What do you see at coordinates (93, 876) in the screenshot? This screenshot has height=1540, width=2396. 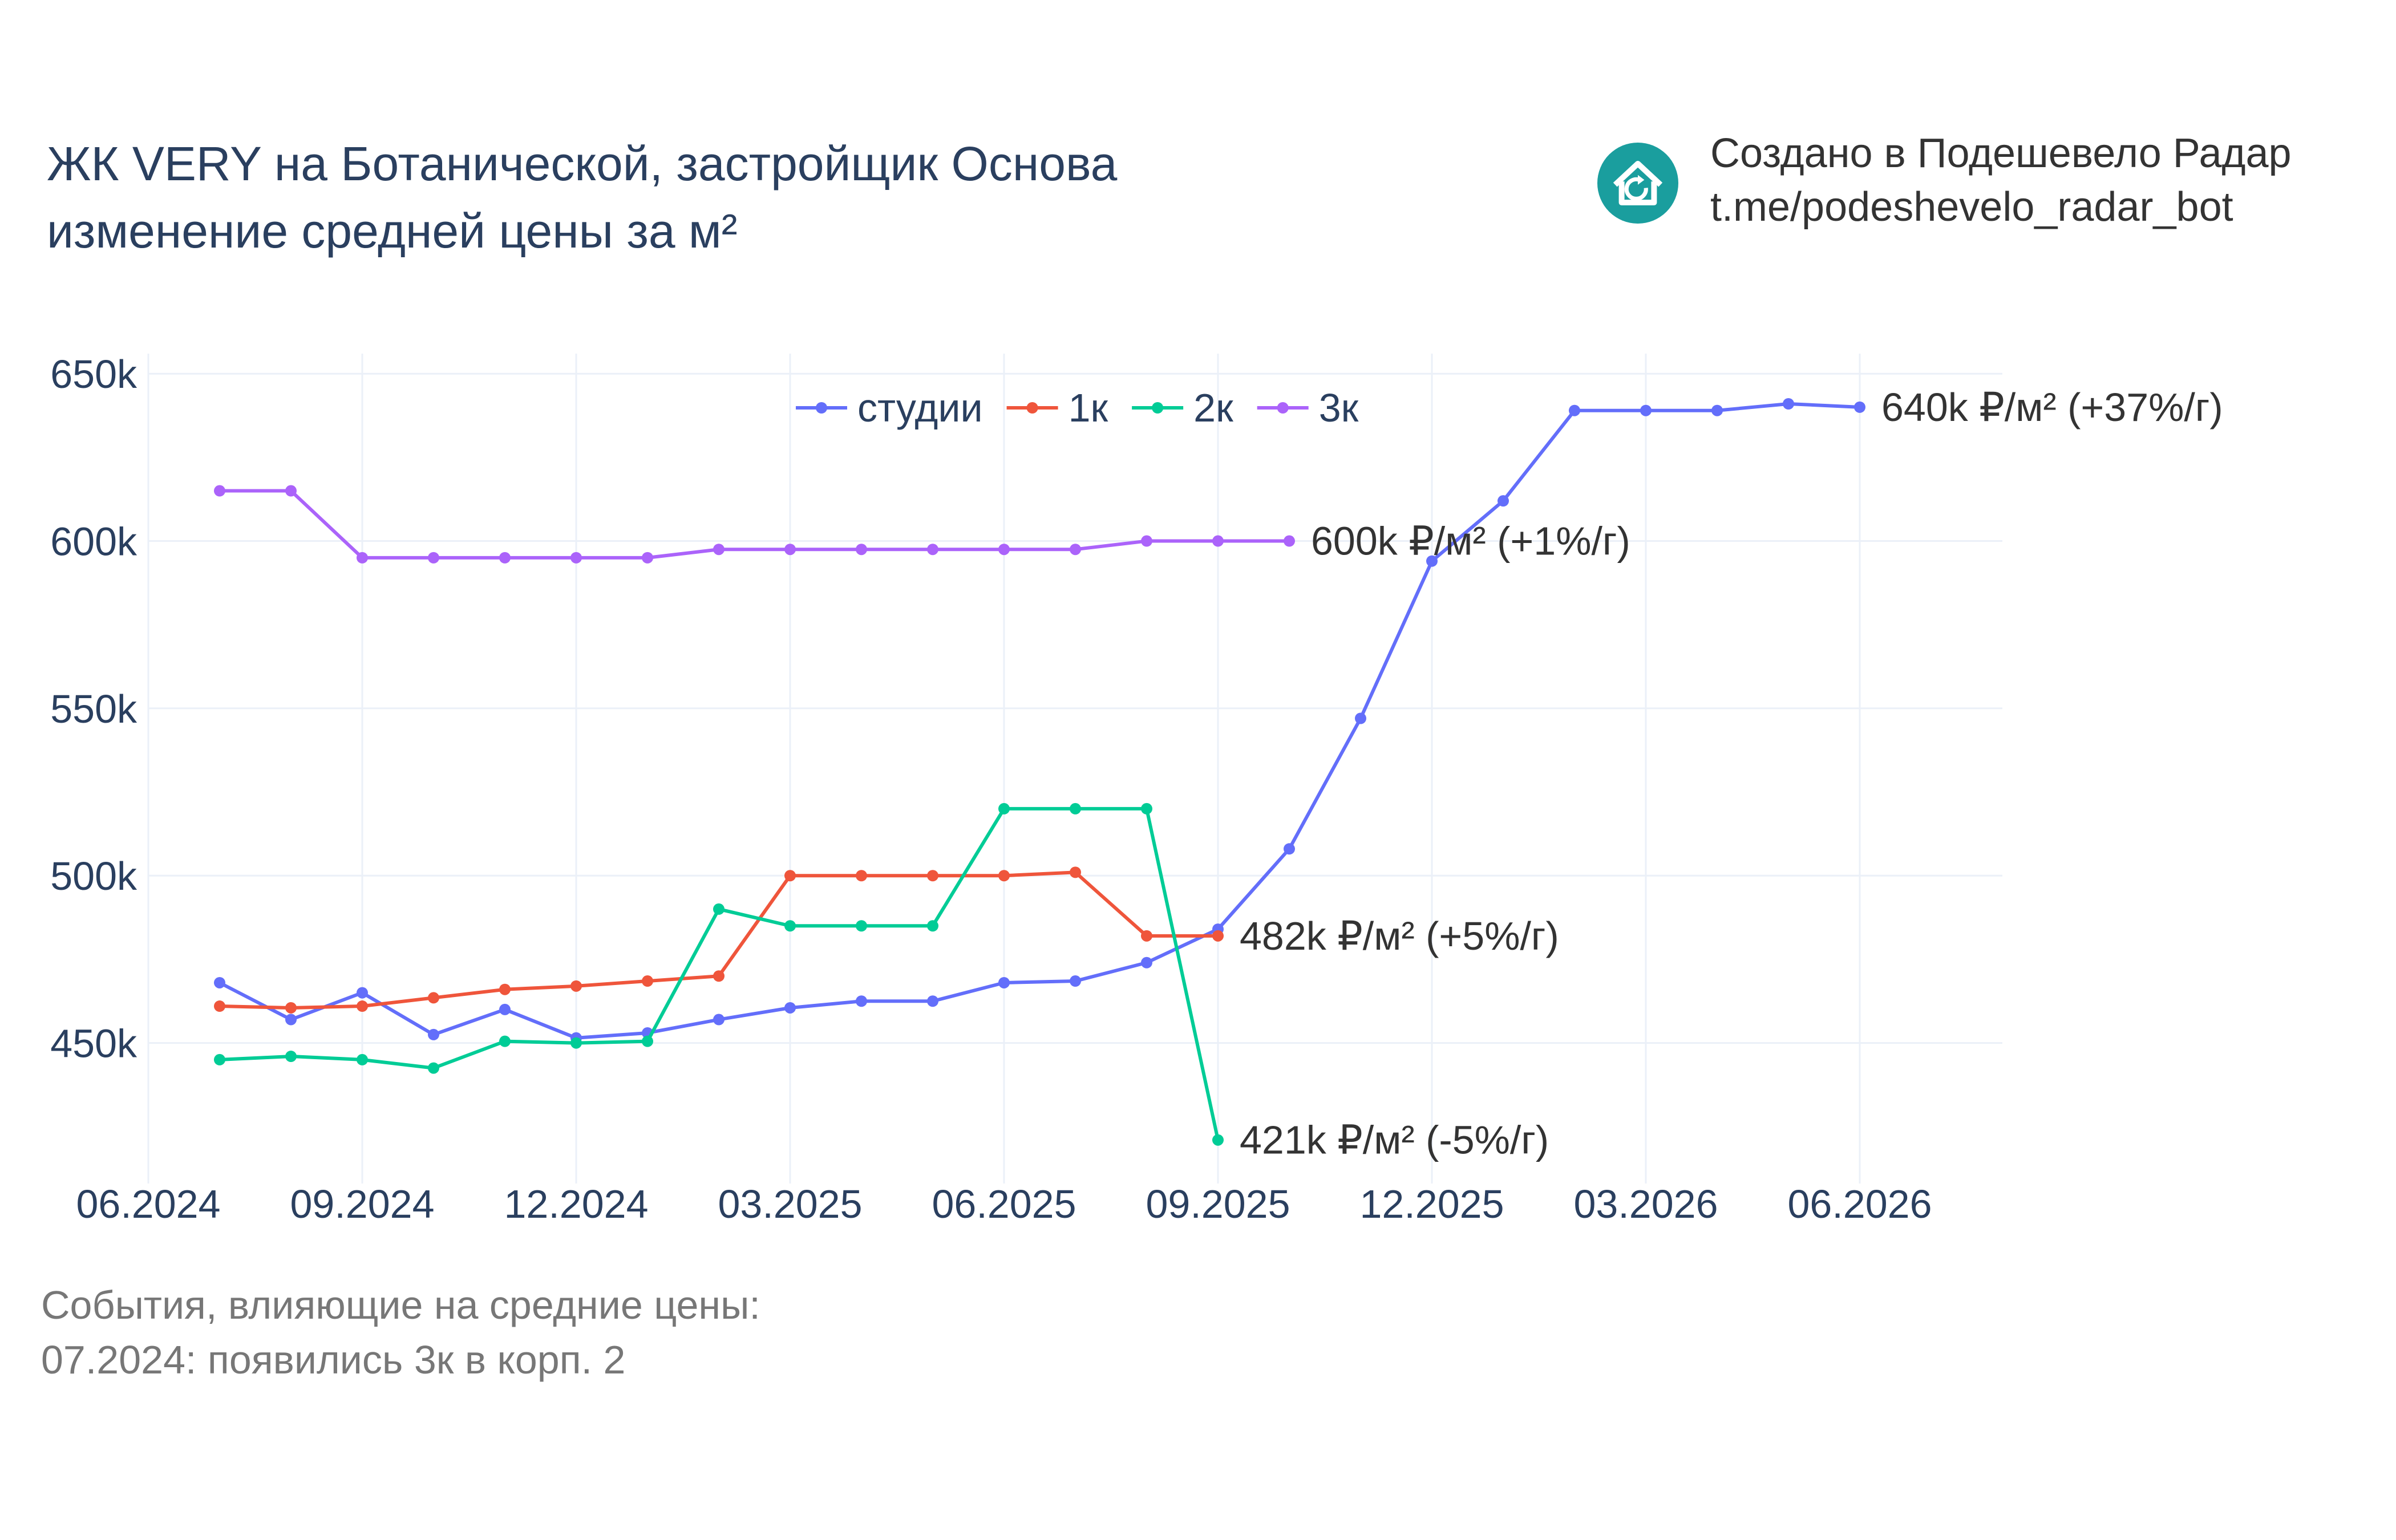 I see `y-tick-label: 500k` at bounding box center [93, 876].